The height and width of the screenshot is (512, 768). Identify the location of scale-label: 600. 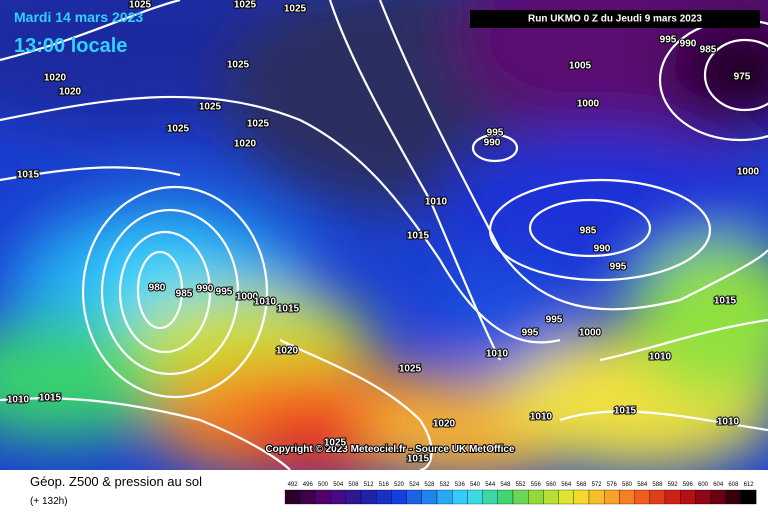
(703, 485).